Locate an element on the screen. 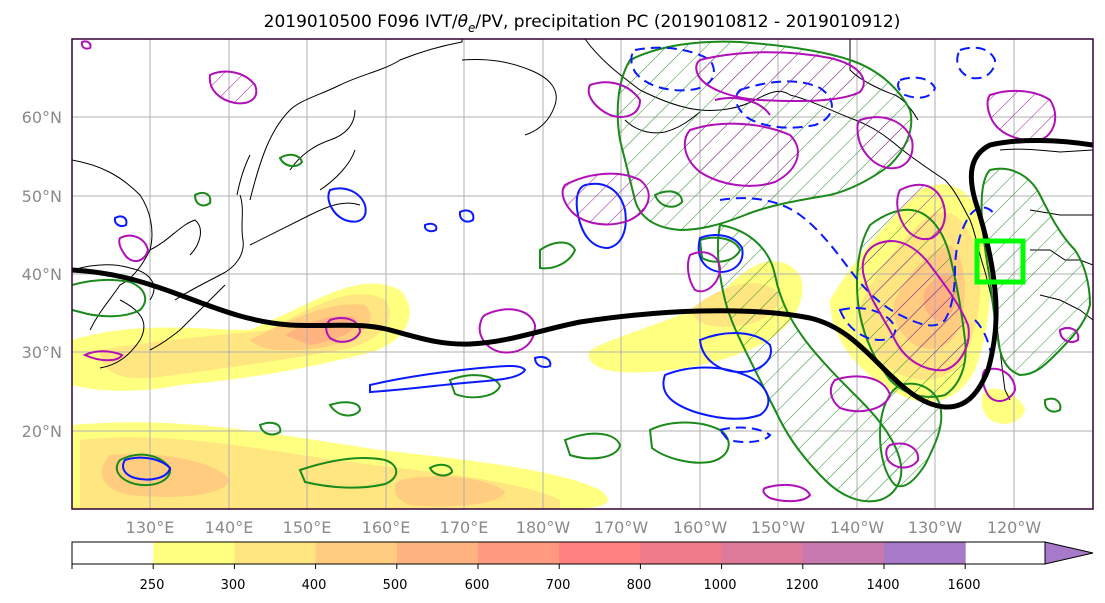 The width and height of the screenshot is (1105, 603). colorbar-tick-label: 1600 is located at coordinates (963, 585).